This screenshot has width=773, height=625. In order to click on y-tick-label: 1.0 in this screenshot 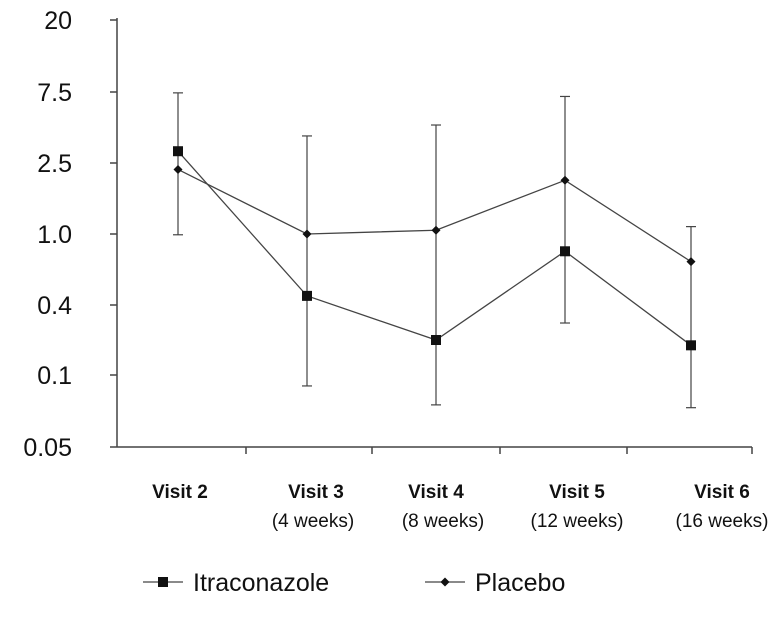, I will do `click(54, 235)`.